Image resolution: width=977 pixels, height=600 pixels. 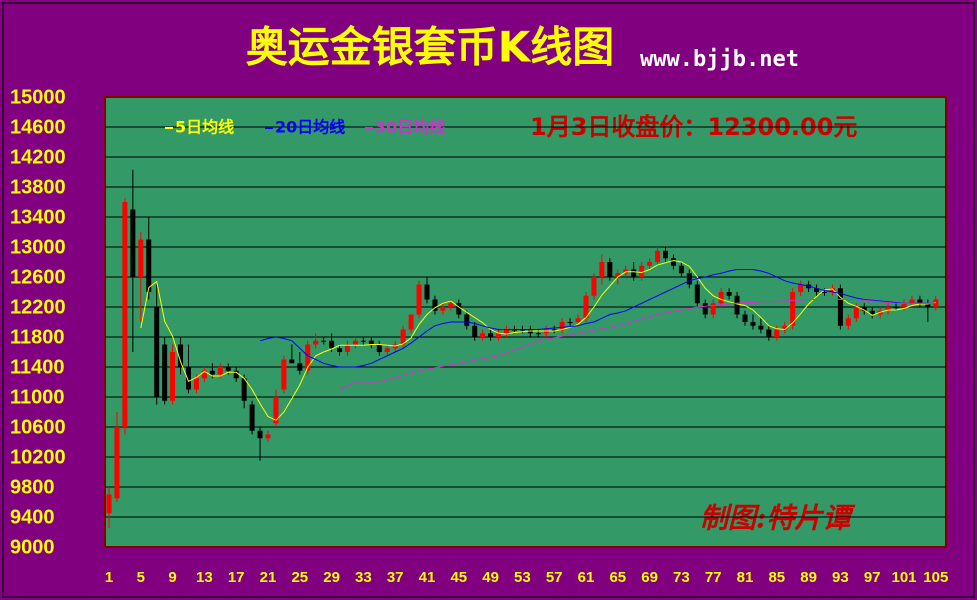 I want to click on y-tick-label: 10200, so click(x=38, y=457).